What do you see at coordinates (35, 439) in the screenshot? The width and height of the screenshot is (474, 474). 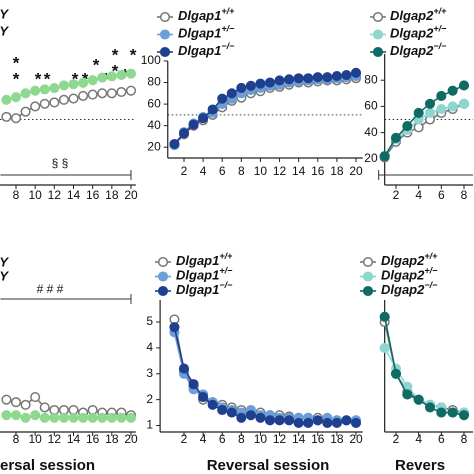 I see `x-tick-label: 10` at bounding box center [35, 439].